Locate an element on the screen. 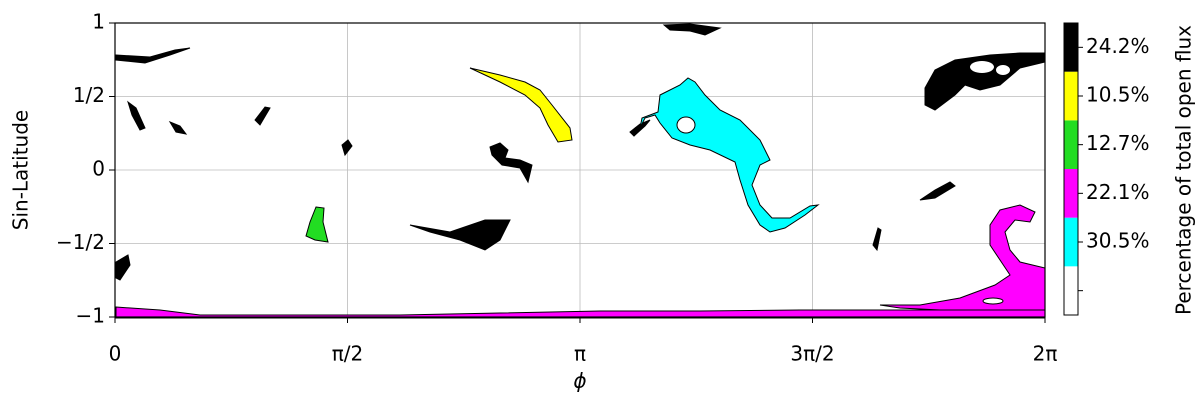 This screenshot has width=1200, height=407. colorbar-frame is located at coordinates (1071, 169).